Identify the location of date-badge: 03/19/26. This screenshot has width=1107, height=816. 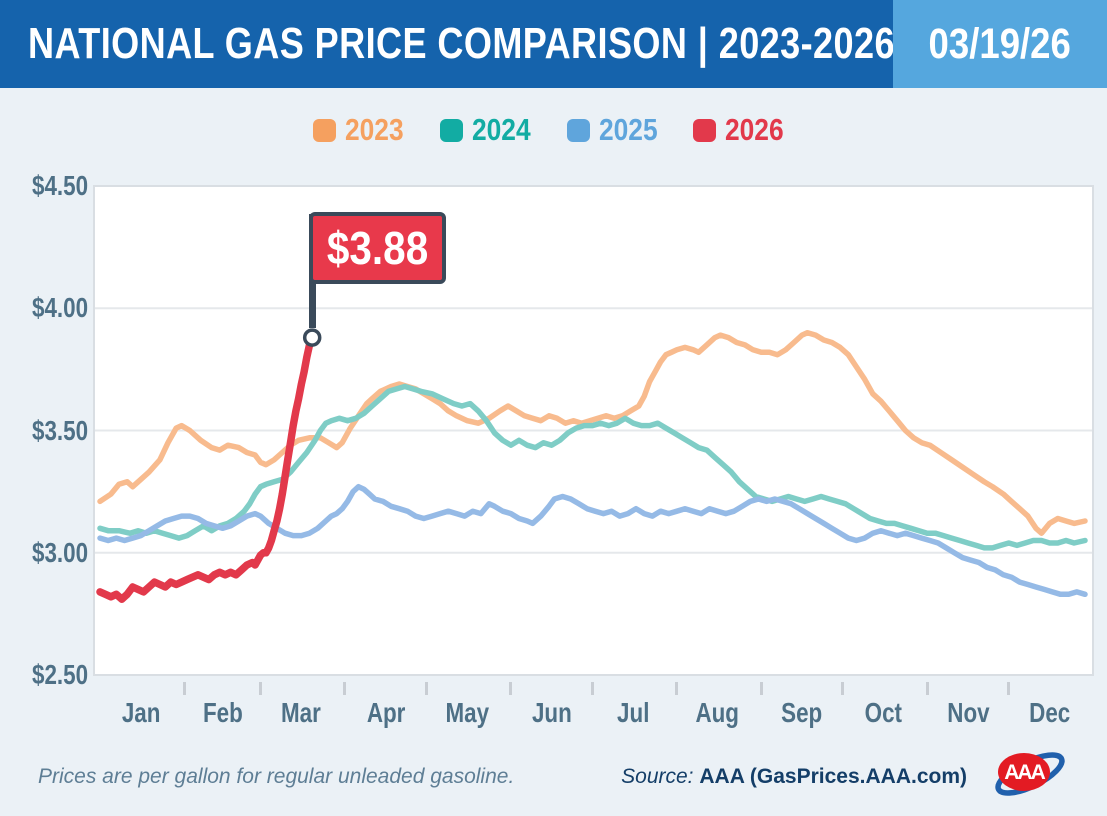
(1000, 44).